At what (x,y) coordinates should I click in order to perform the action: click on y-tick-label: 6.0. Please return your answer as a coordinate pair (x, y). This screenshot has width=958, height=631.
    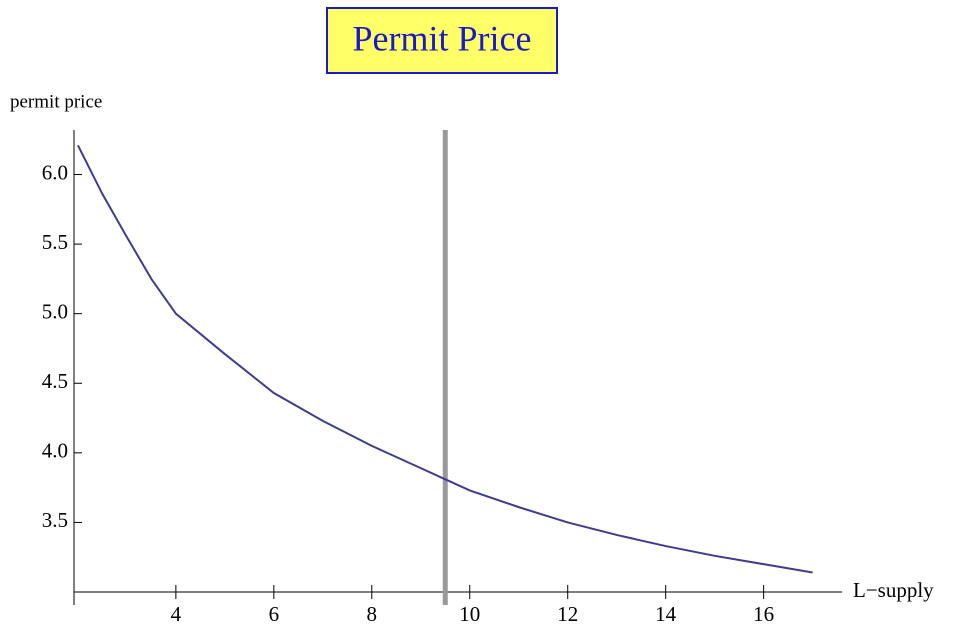
    Looking at the image, I should click on (55, 172).